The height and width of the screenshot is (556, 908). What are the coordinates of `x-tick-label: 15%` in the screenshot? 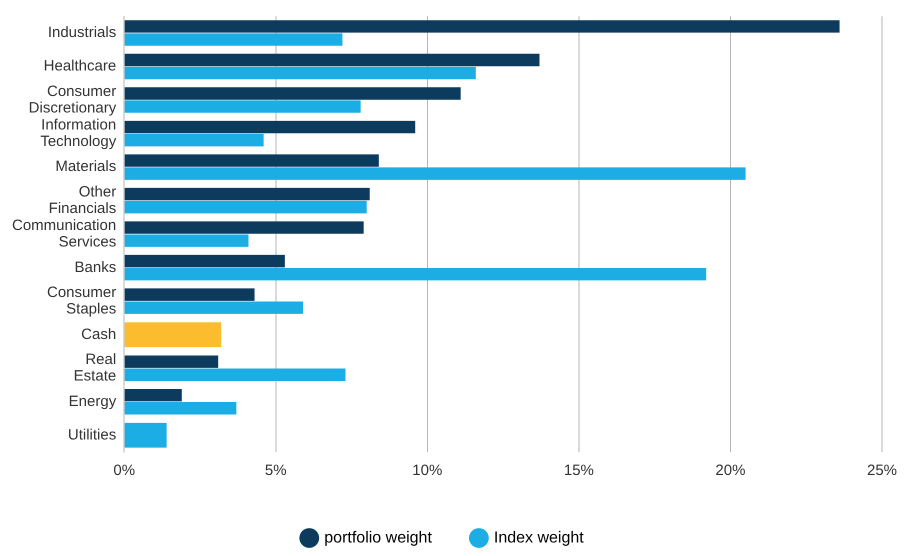 It's located at (579, 471).